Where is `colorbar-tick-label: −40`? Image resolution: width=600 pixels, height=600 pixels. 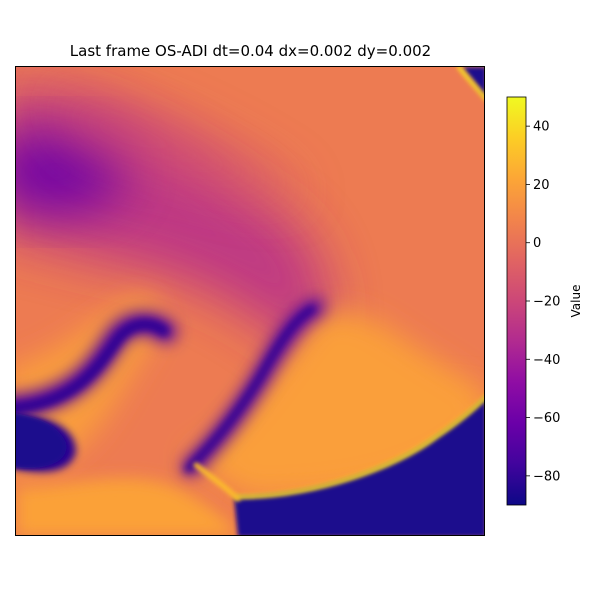 colorbar-tick-label: −40 is located at coordinates (546, 360).